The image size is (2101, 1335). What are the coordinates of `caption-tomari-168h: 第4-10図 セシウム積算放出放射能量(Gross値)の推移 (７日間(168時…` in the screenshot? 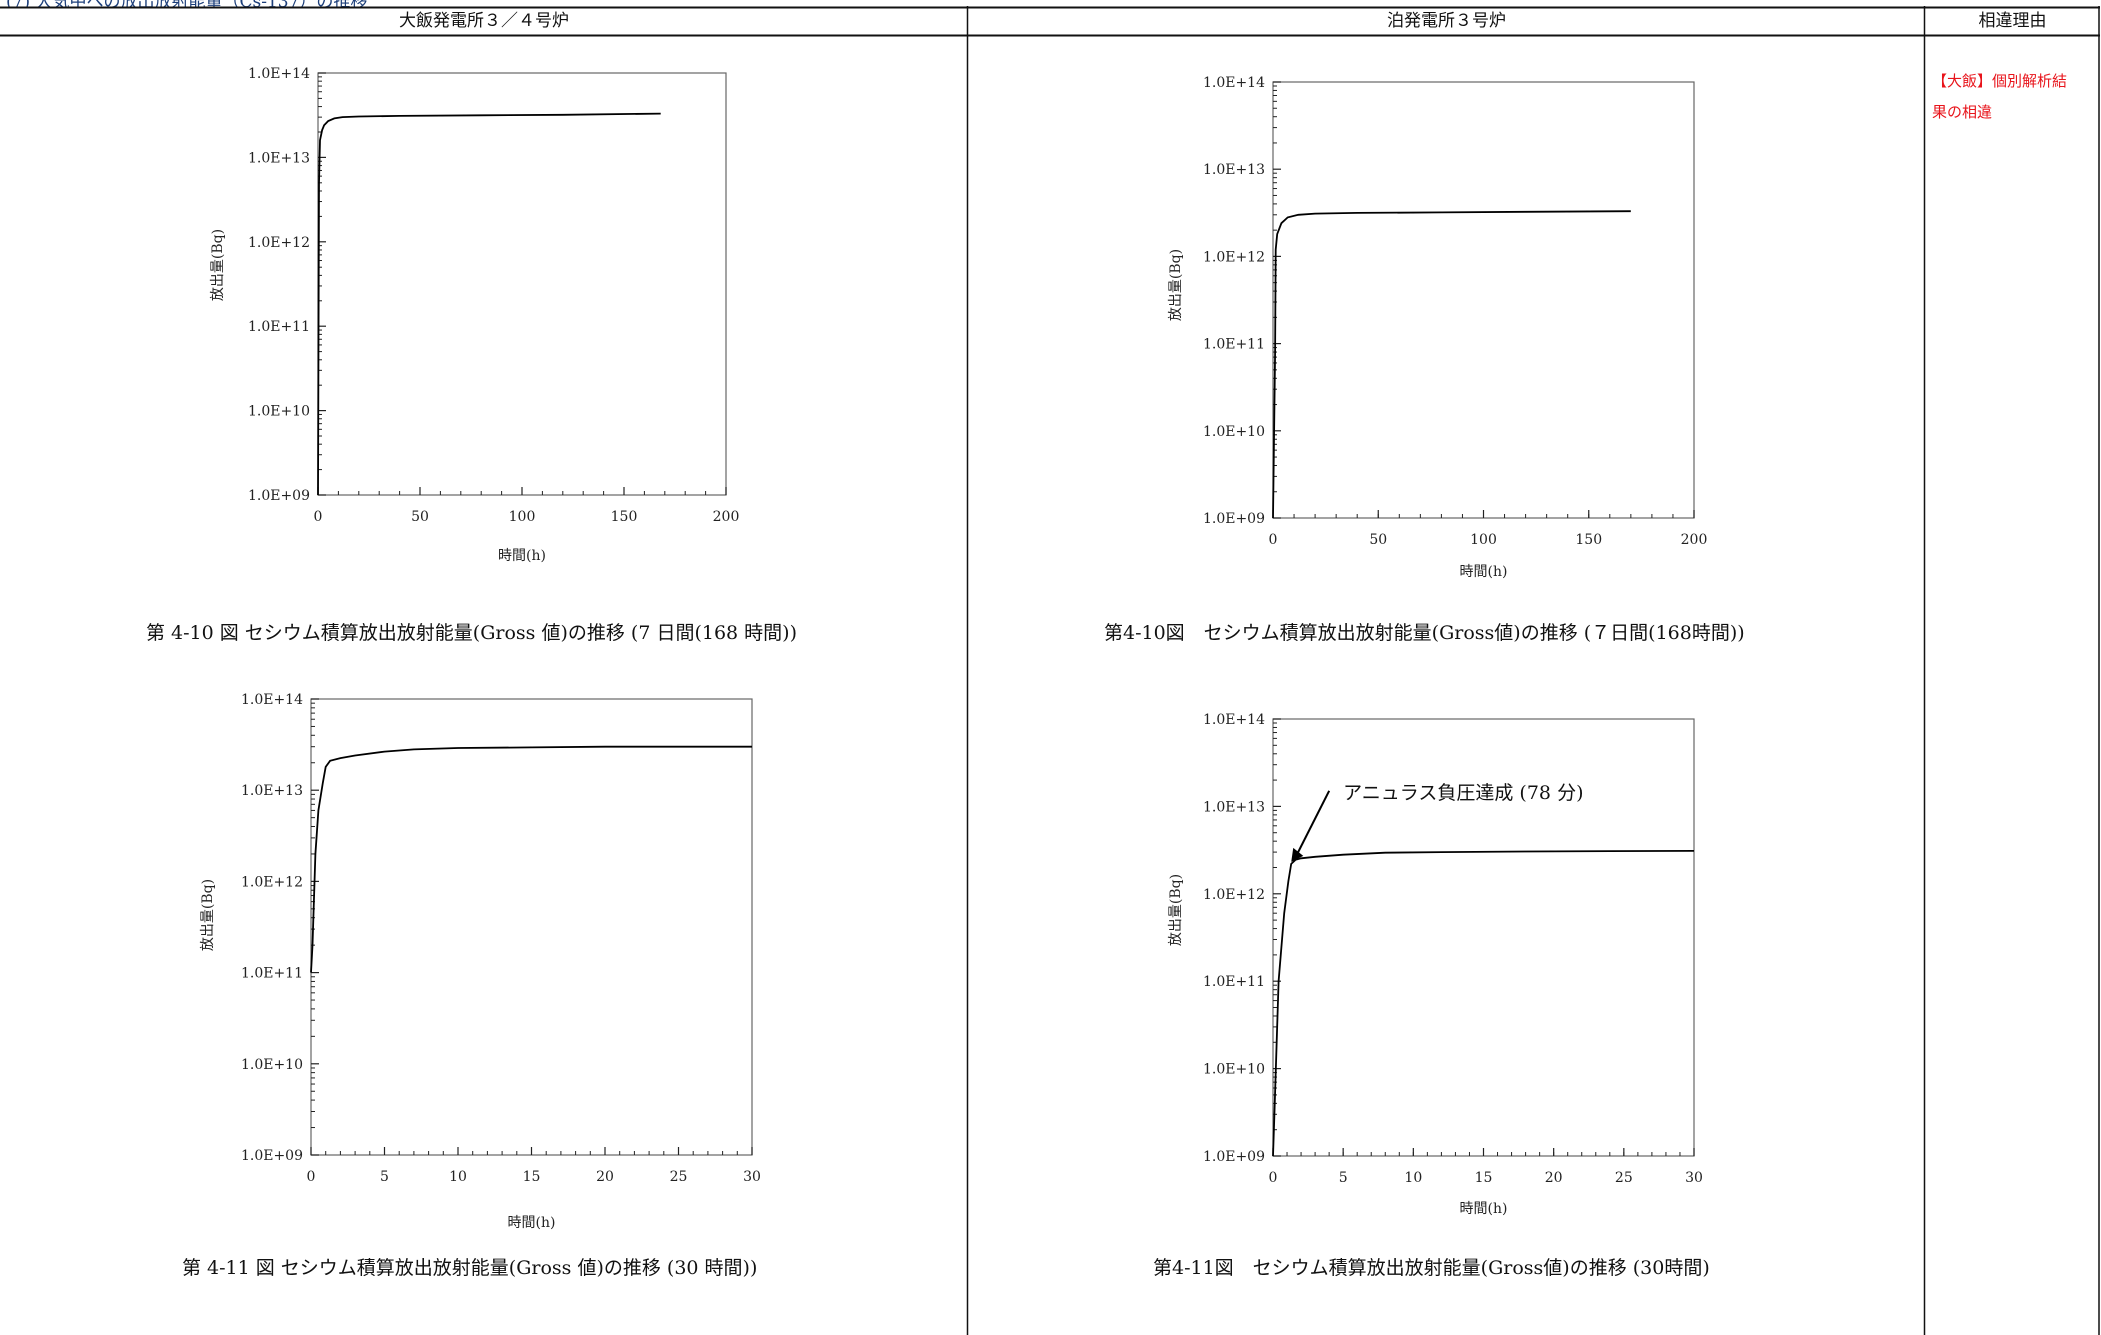 It's located at (1424, 633).